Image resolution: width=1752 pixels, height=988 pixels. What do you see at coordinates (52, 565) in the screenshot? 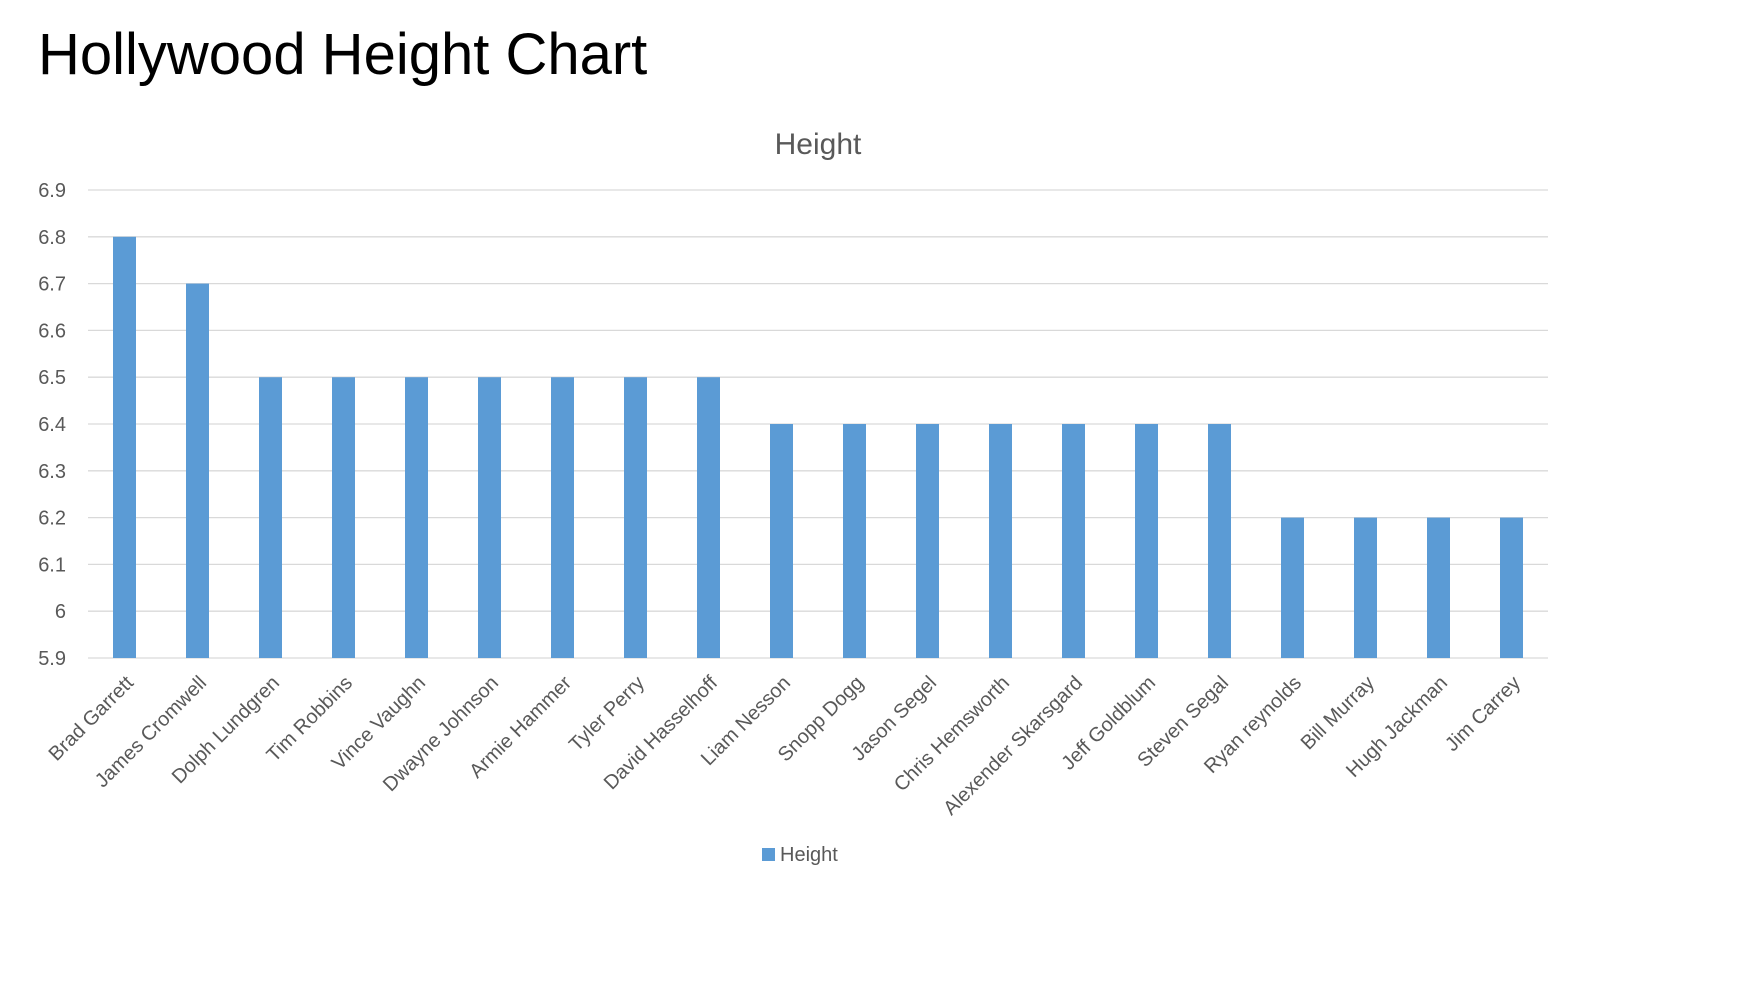
I see `y-tick-label: 6.1` at bounding box center [52, 565].